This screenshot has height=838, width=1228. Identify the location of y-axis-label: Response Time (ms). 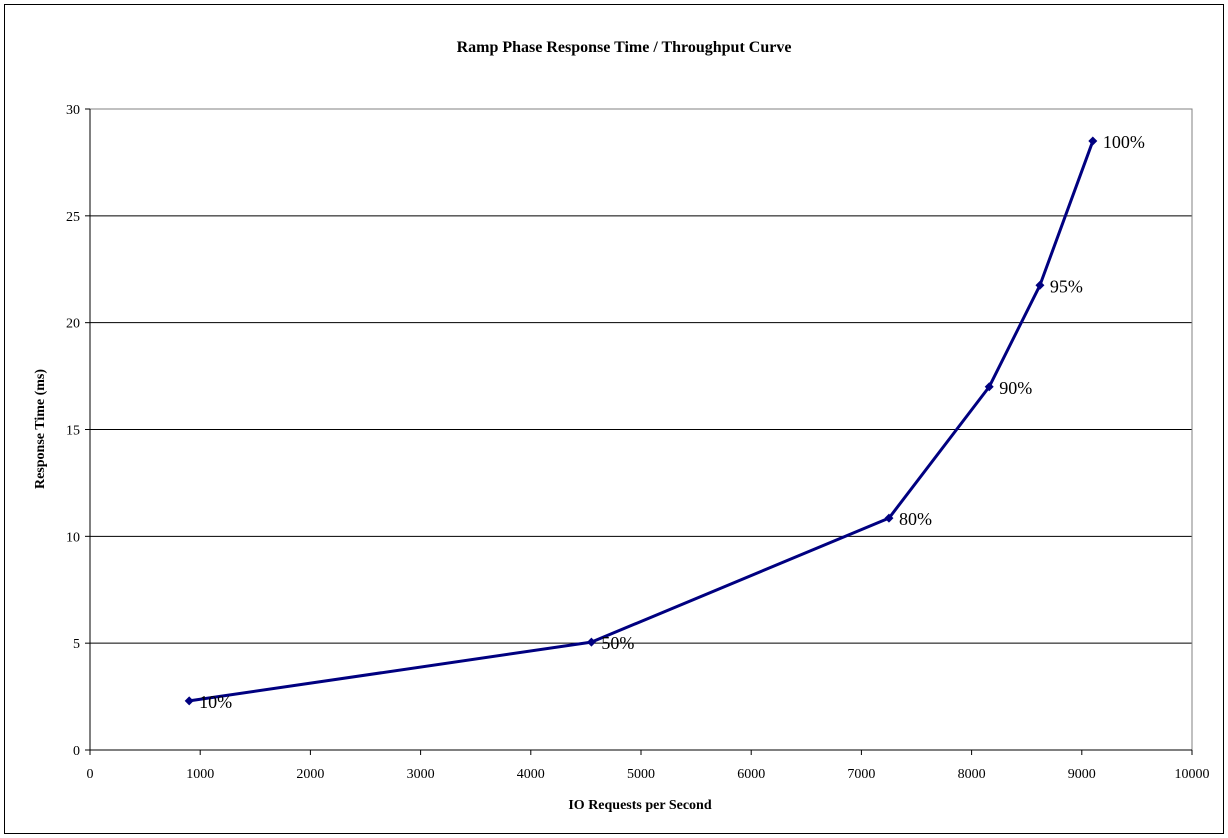
(40, 429).